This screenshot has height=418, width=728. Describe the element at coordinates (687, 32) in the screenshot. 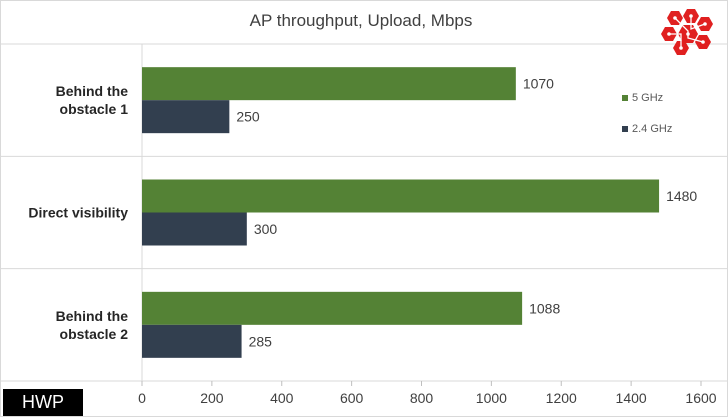

I see `hexagon-network-logo-icon` at that location.